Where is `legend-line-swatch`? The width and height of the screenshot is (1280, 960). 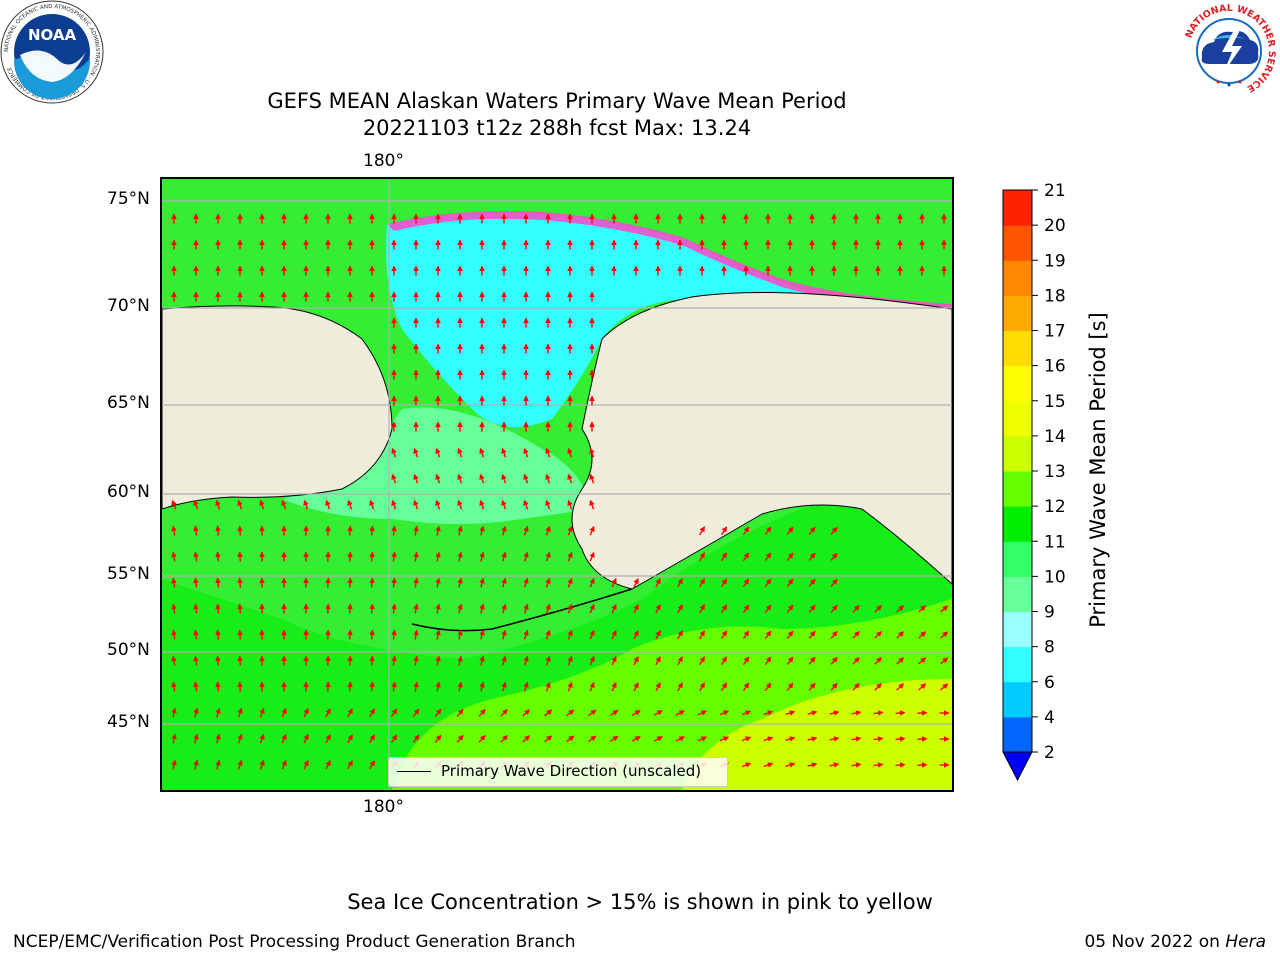
legend-line-swatch is located at coordinates (414, 771).